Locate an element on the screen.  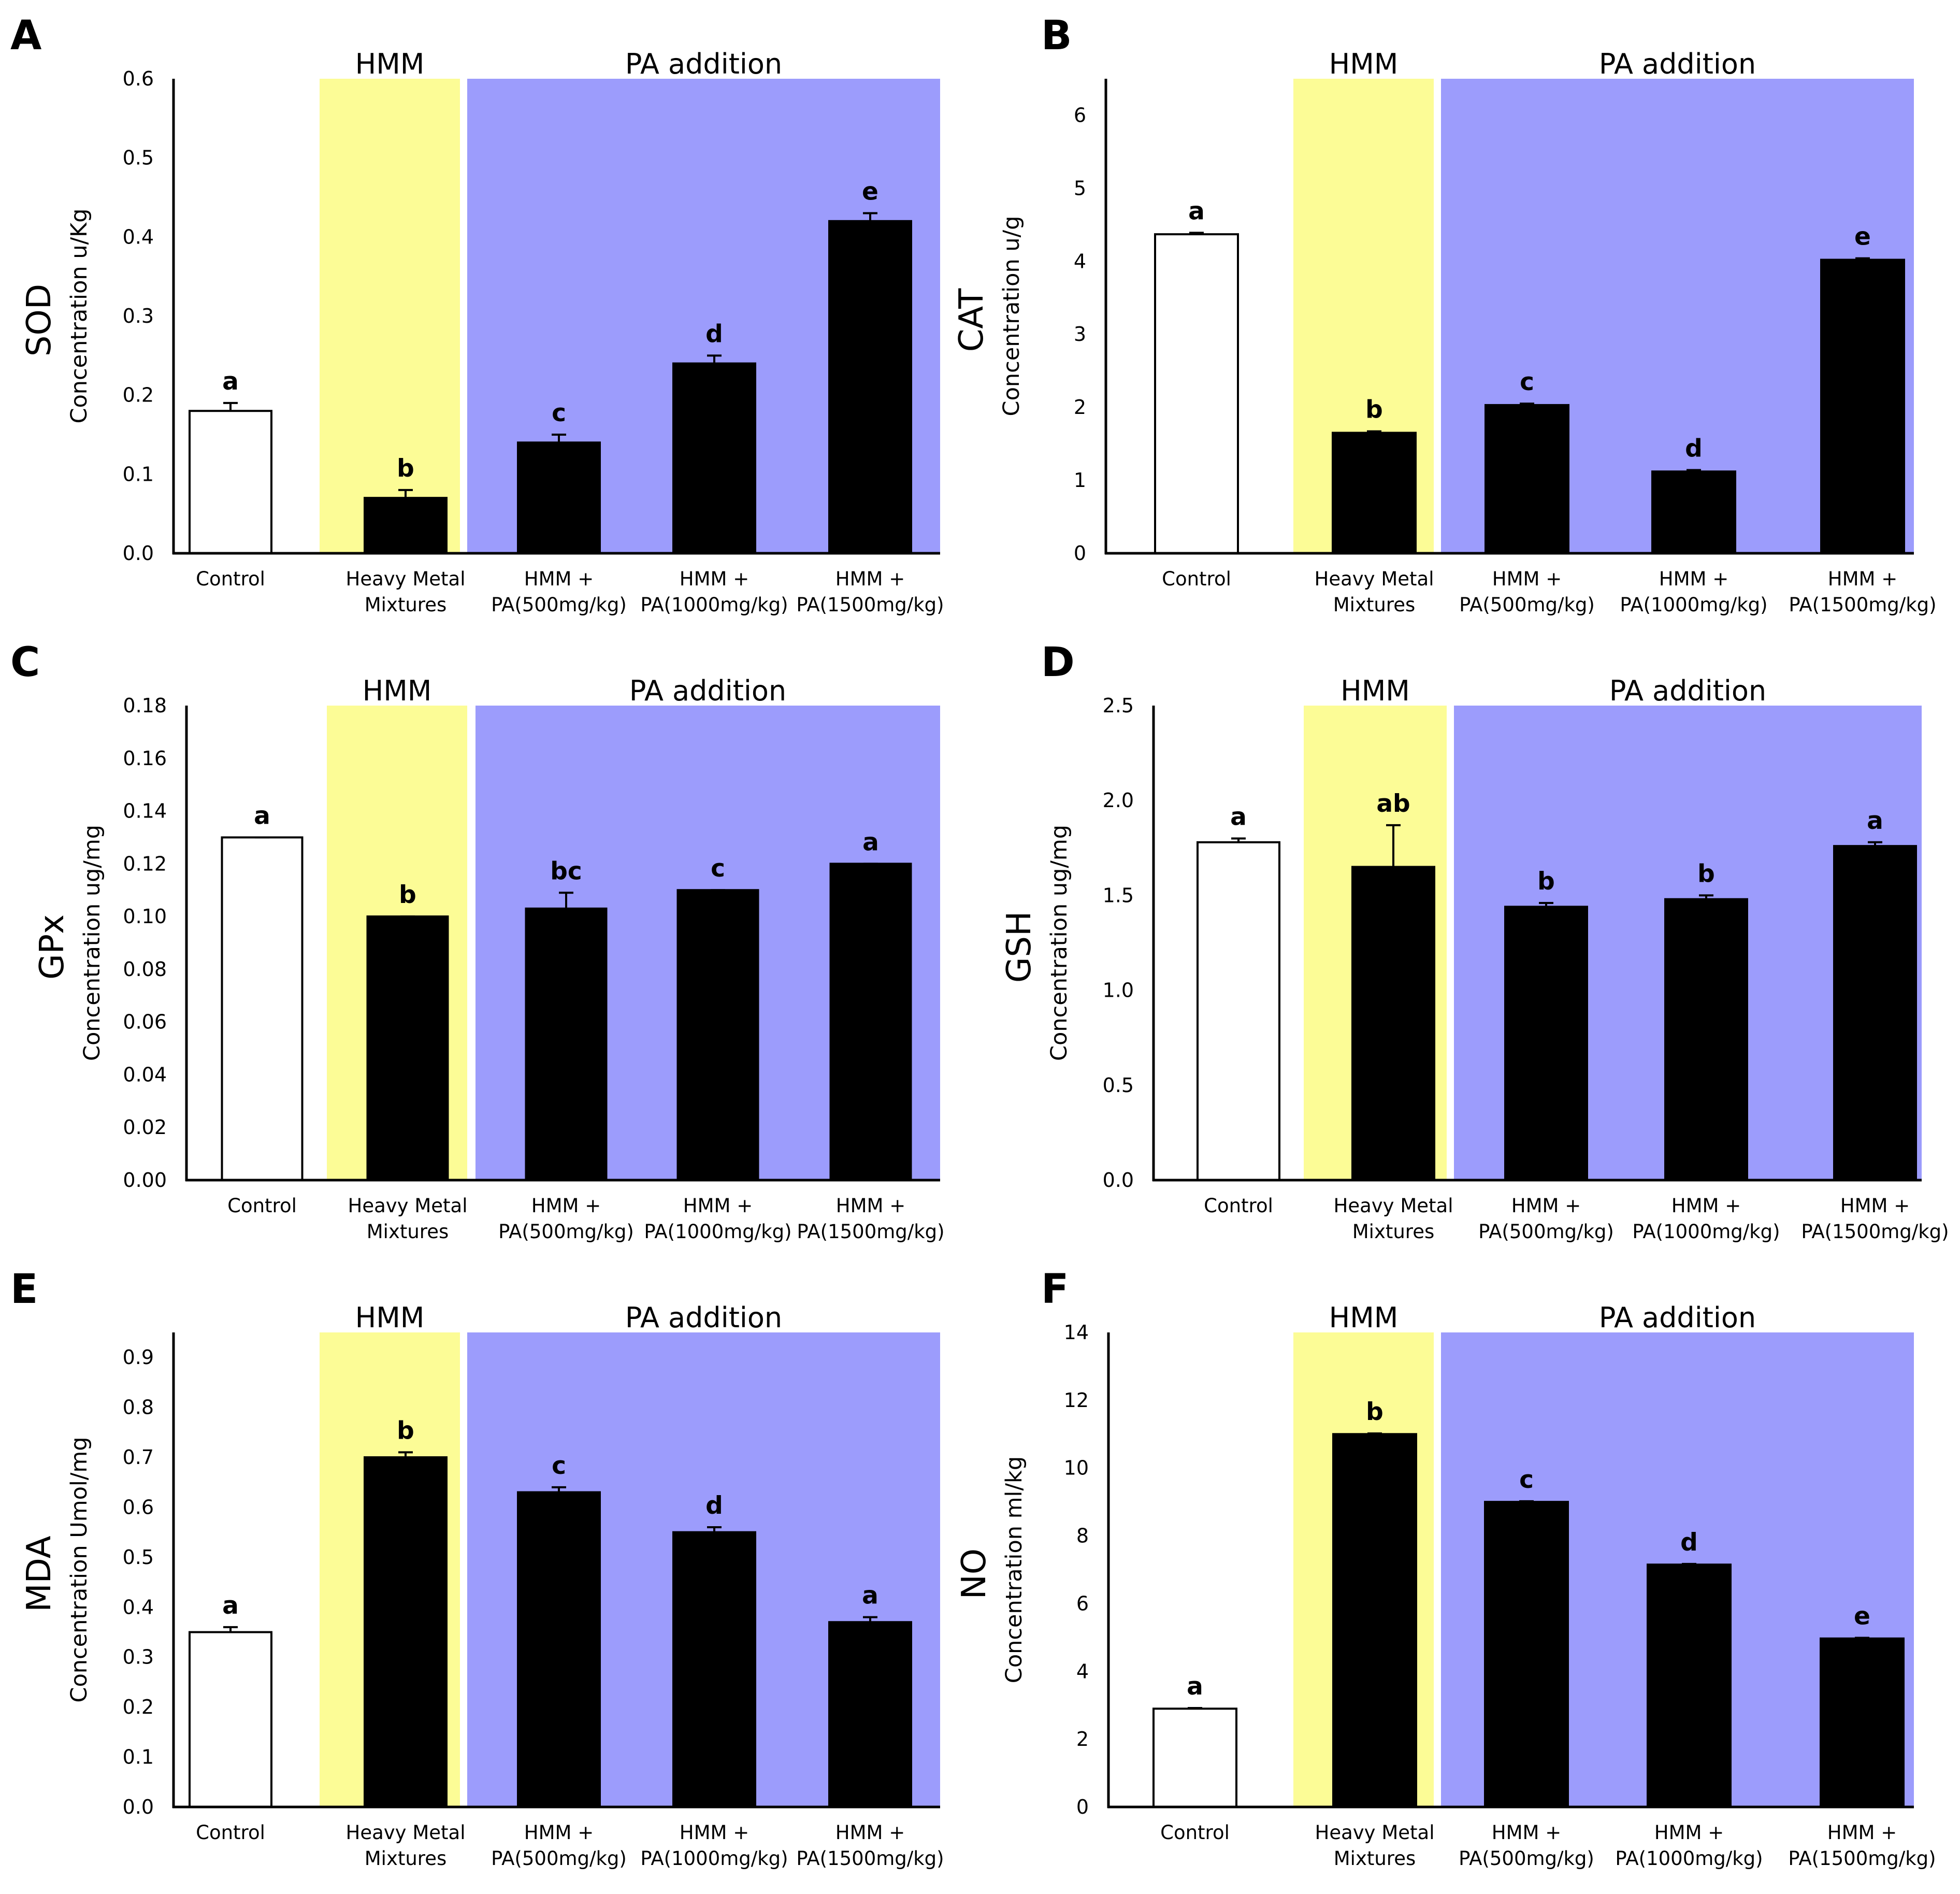
significance-label: d is located at coordinates (1694, 448).